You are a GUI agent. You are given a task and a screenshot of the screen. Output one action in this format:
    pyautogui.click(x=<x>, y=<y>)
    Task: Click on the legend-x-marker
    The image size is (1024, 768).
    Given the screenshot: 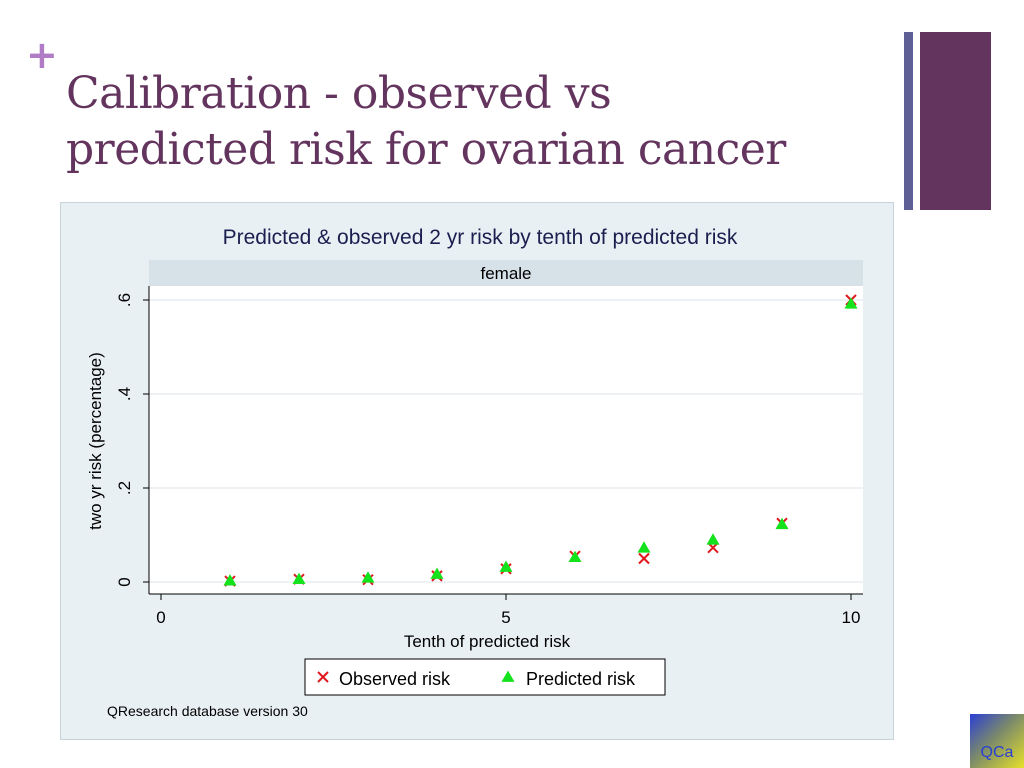 What is the action you would take?
    pyautogui.click(x=323, y=677)
    